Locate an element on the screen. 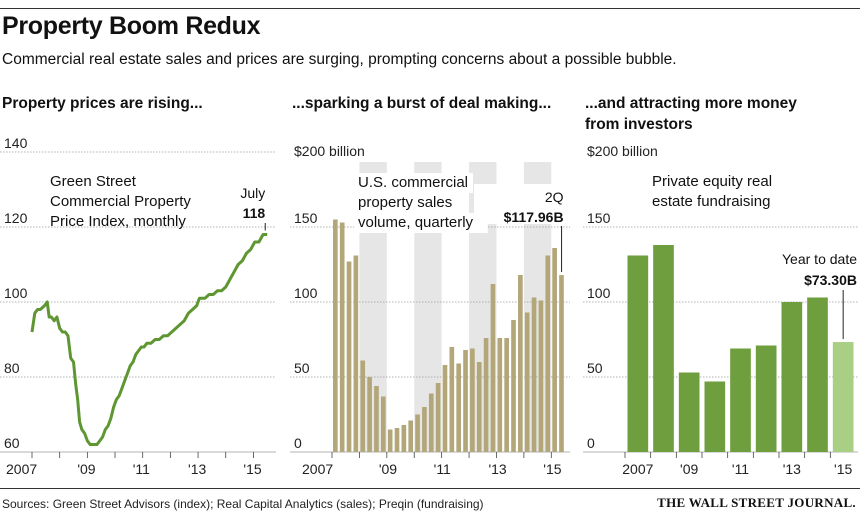 This screenshot has width=860, height=515. chart-title-line: property sales is located at coordinates (405, 202).